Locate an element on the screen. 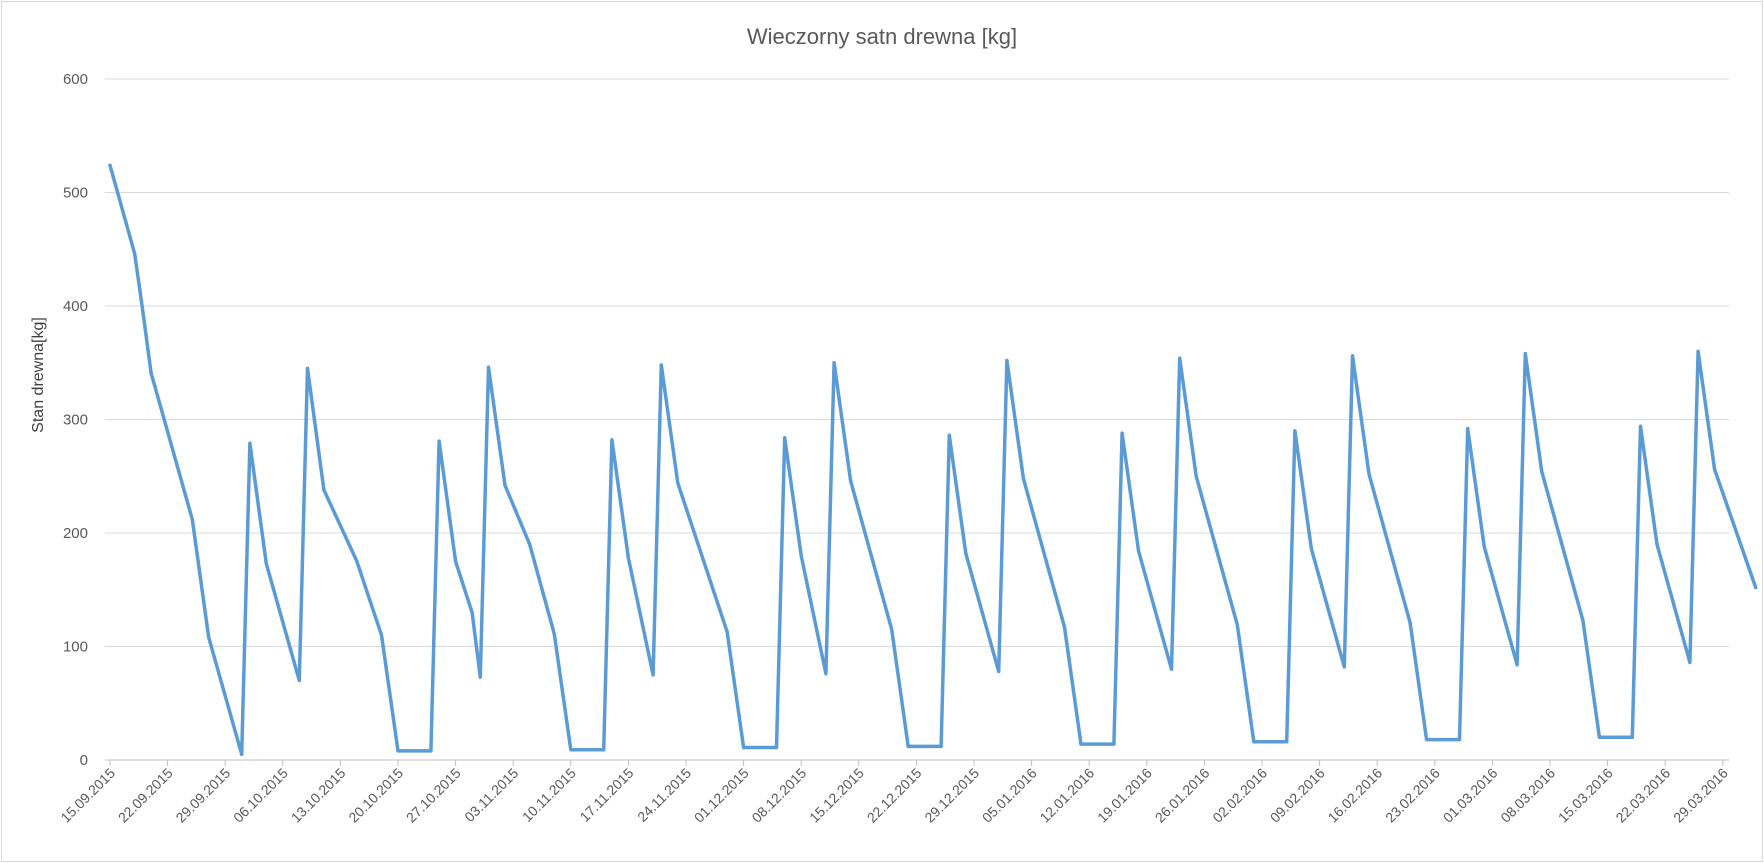 Image resolution: width=1764 pixels, height=863 pixels. y-tick-label: 400 is located at coordinates (75, 306).